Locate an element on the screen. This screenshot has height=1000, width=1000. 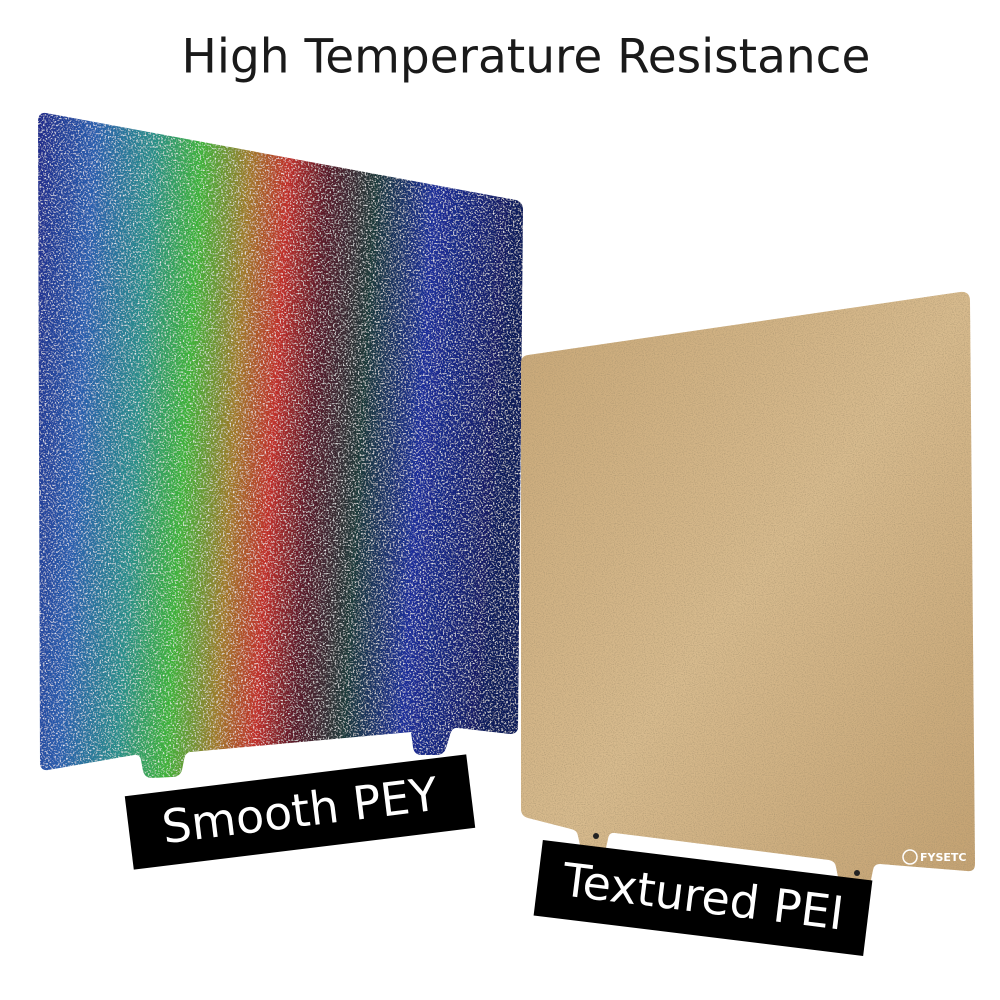
brand: FYSETC is located at coordinates (943, 857).